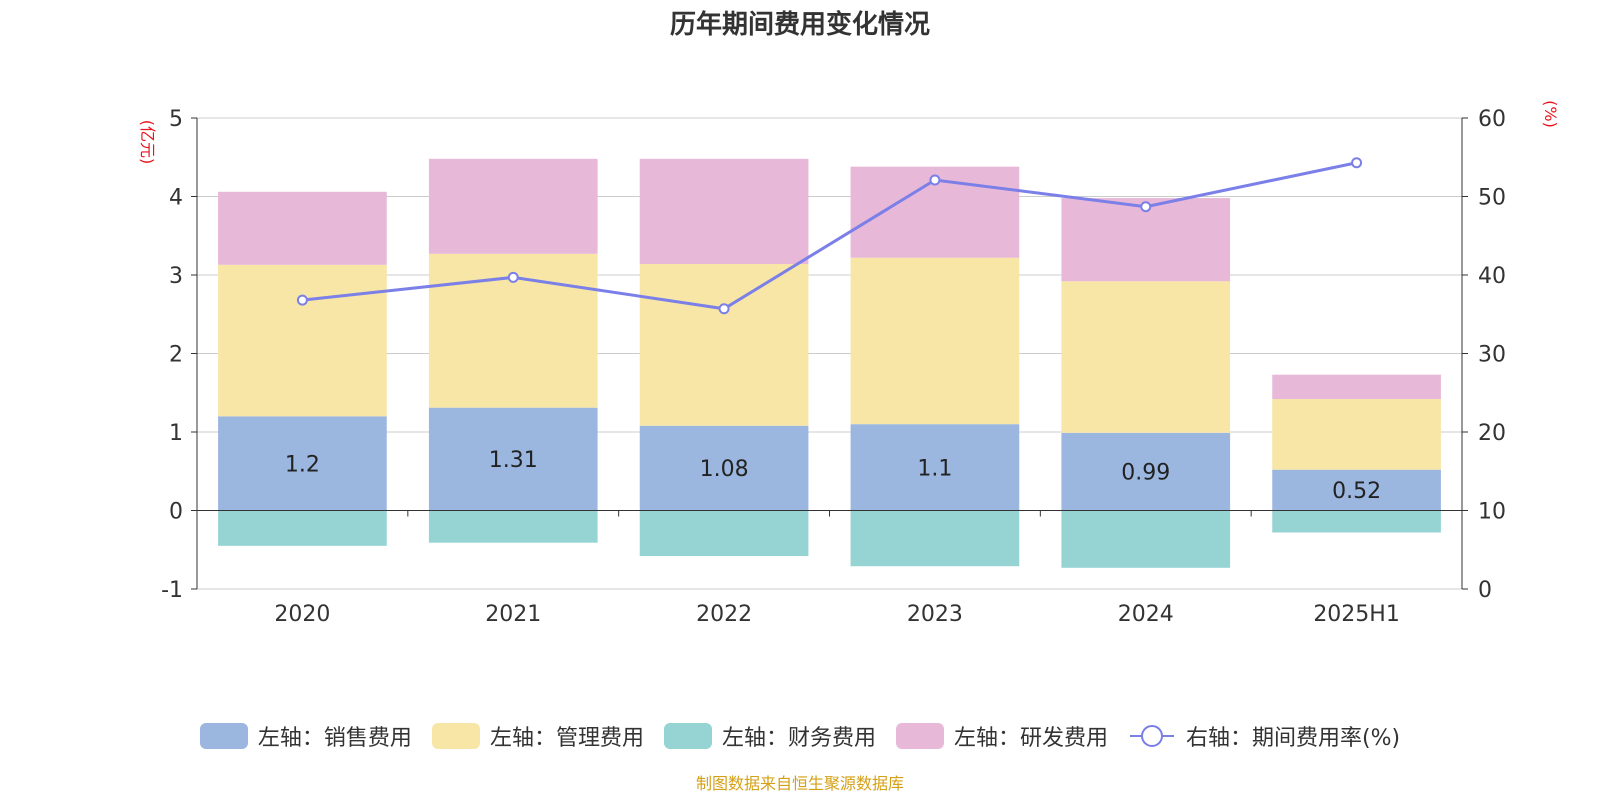  I want to click on bar-左轴：管理费用-2022, so click(724, 345).